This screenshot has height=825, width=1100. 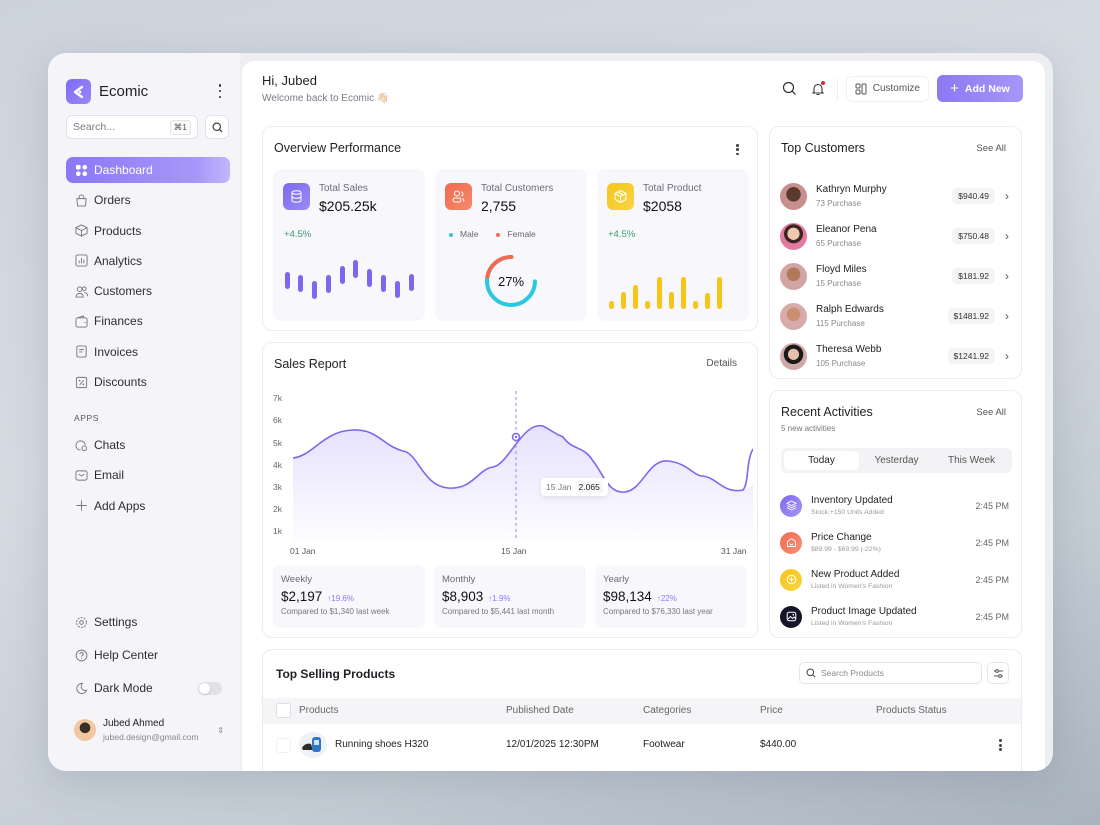 What do you see at coordinates (737, 149) in the screenshot?
I see `more-icon` at bounding box center [737, 149].